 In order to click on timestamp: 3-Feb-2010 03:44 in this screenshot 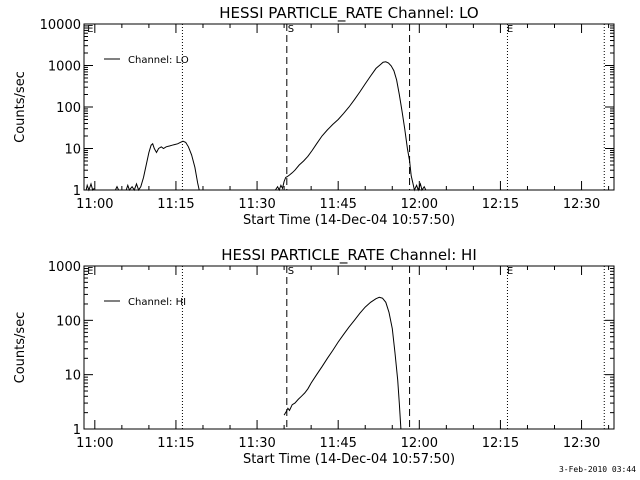, I will do `click(597, 469)`.